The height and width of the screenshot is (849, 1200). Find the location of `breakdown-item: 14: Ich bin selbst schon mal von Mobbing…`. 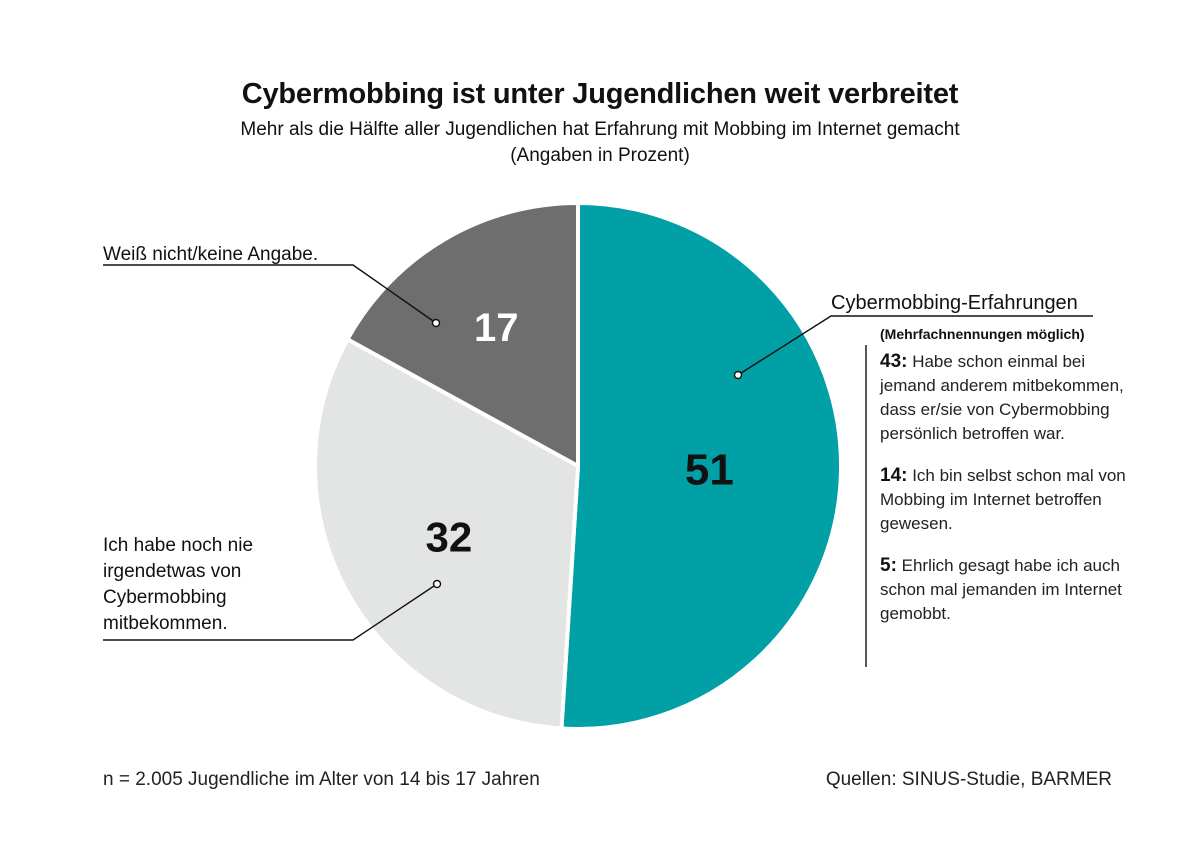

breakdown-item: 14: Ich bin selbst schon mal von Mobbing… is located at coordinates (1005, 500).